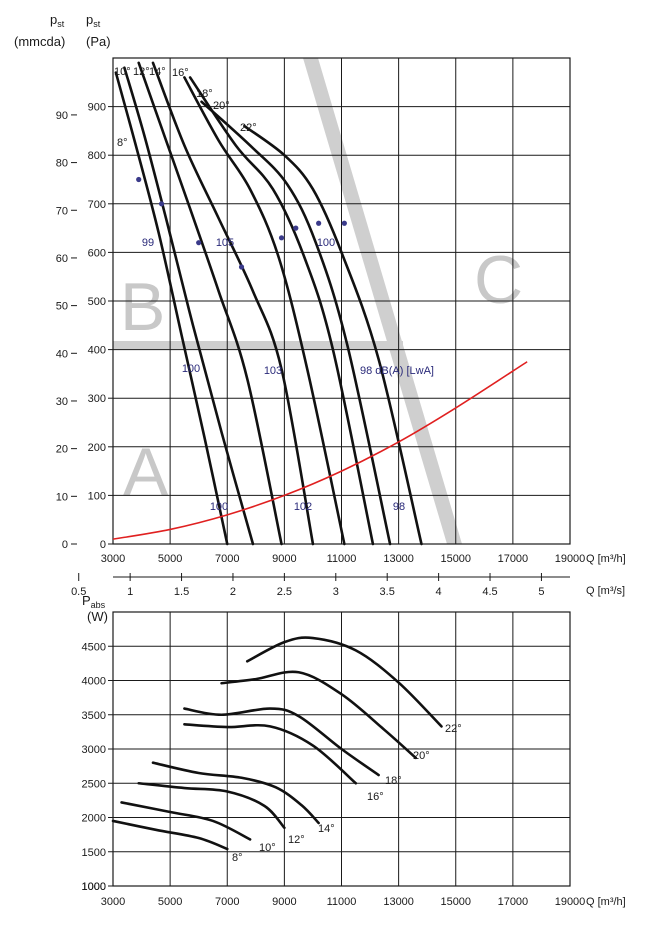 The height and width of the screenshot is (928, 654). What do you see at coordinates (94, 601) in the screenshot?
I see `pabs-title-main: Pabs` at bounding box center [94, 601].